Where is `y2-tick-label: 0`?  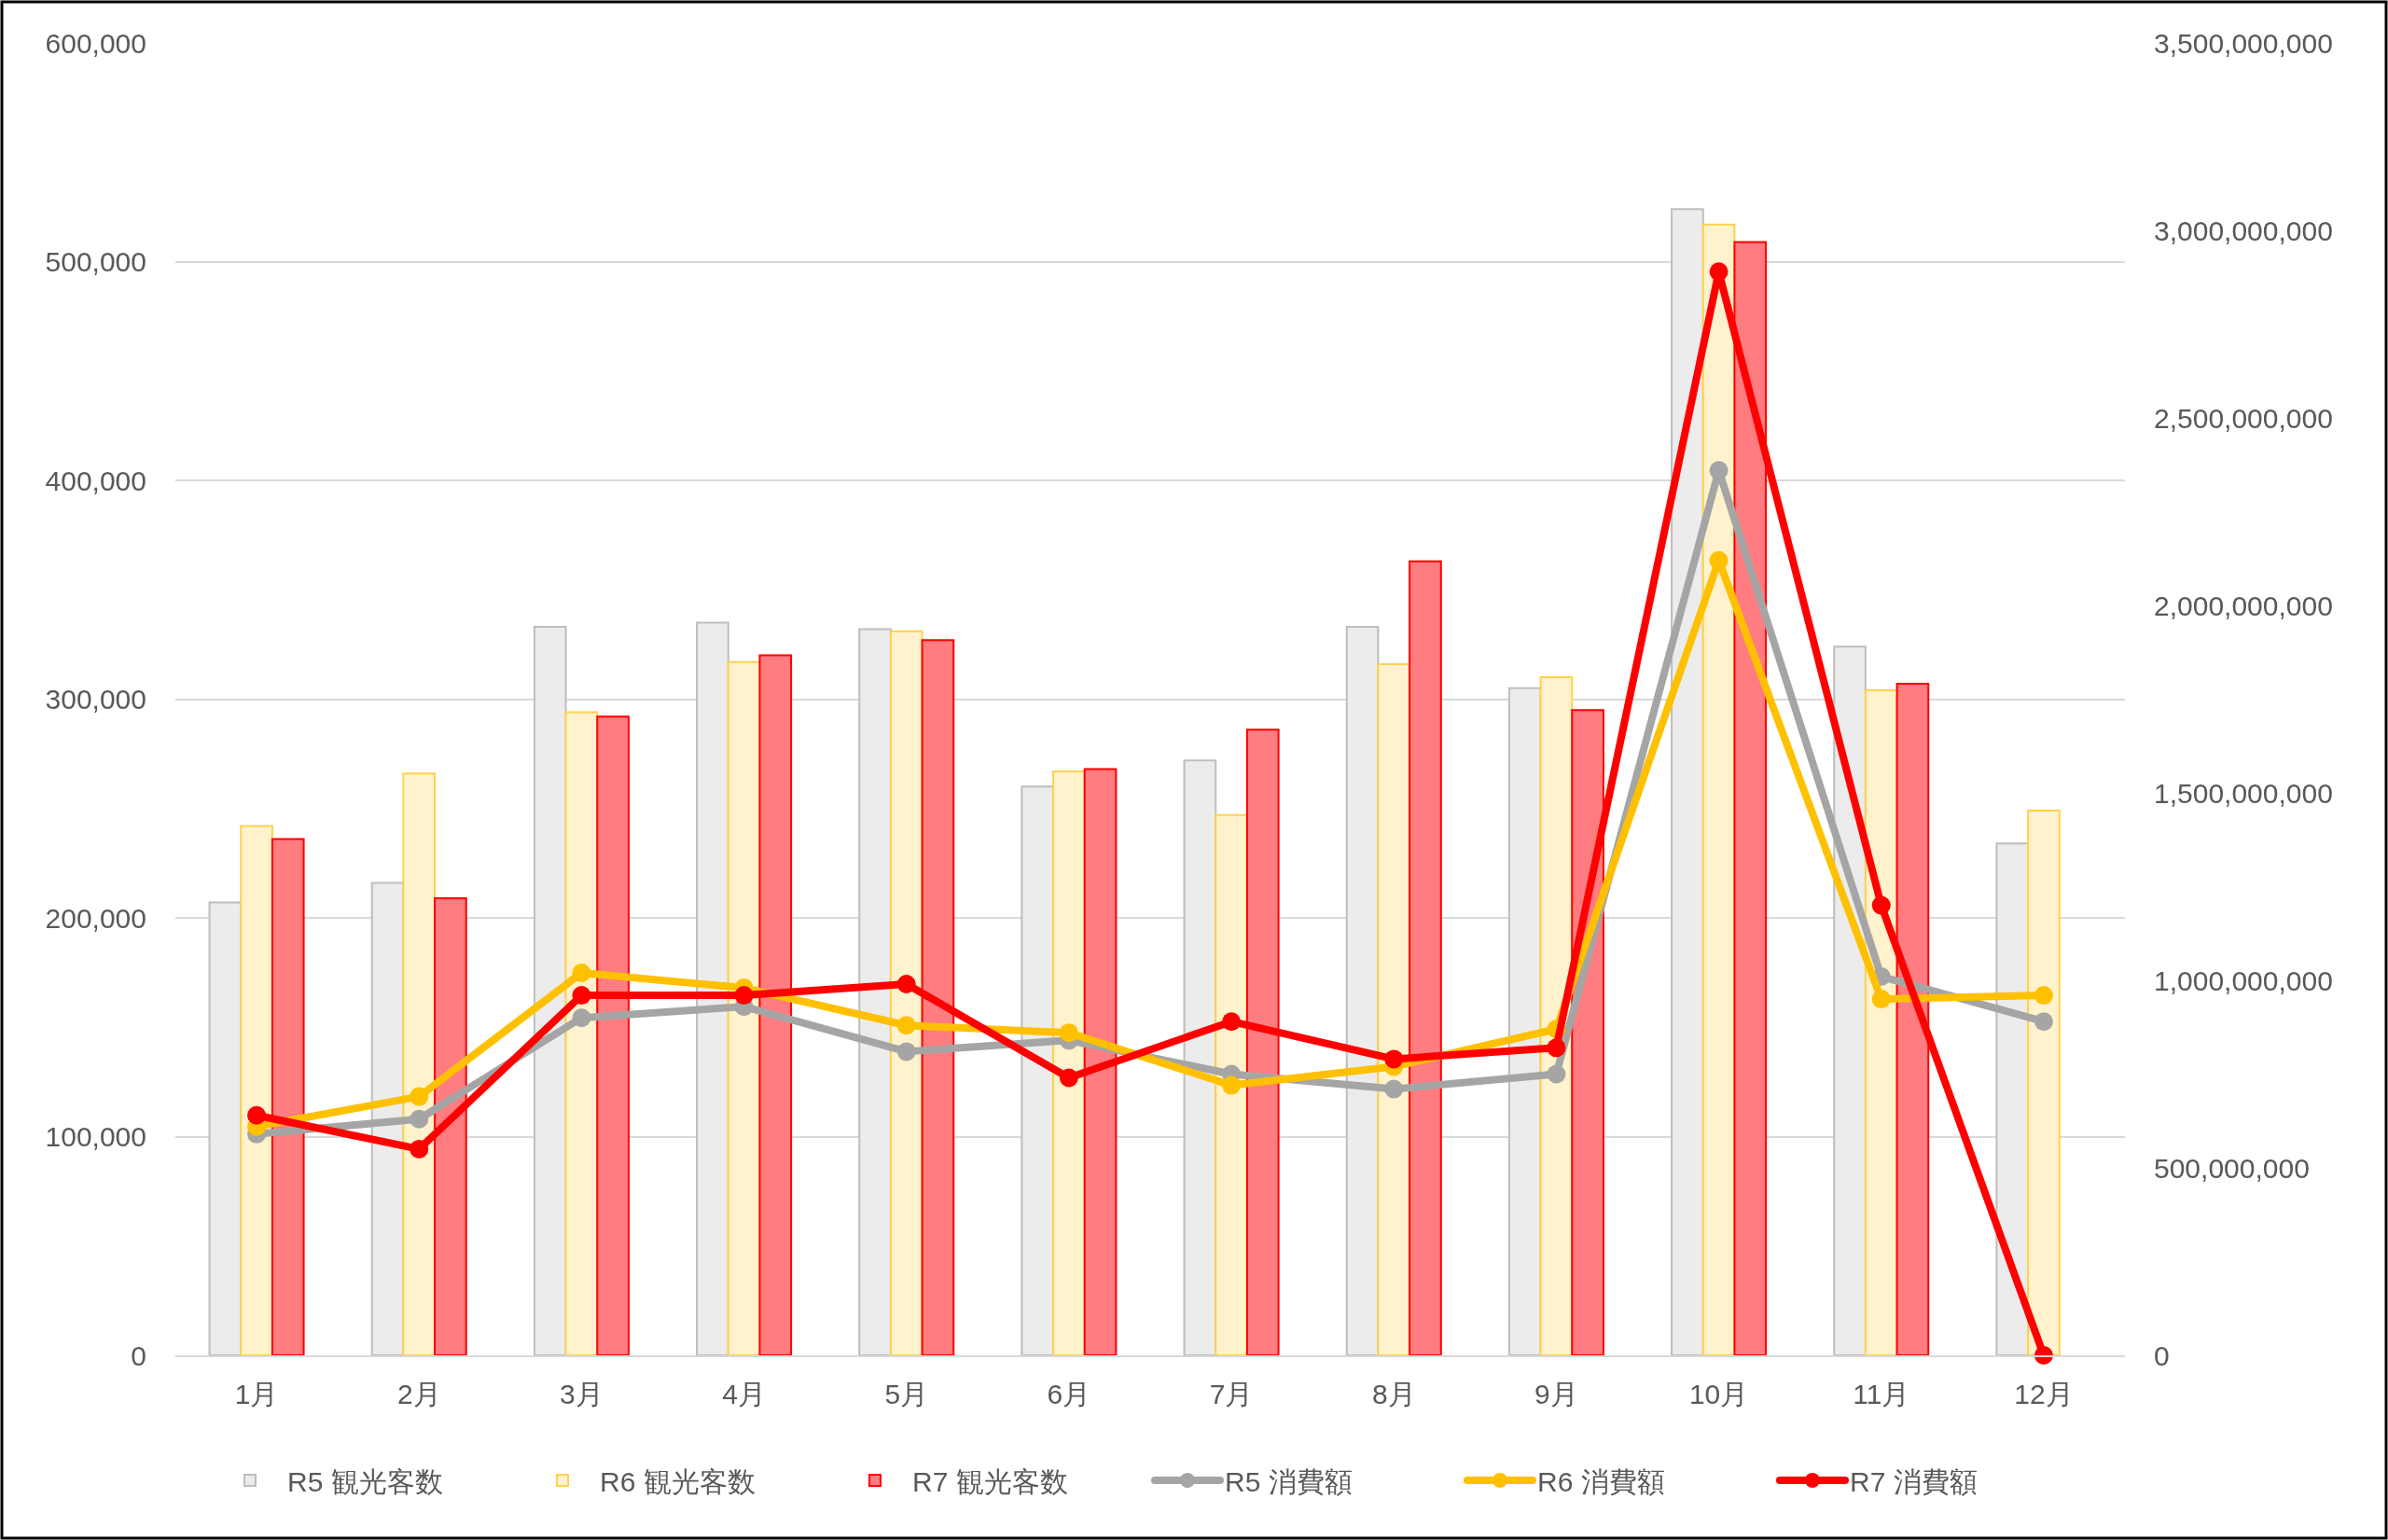
y2-tick-label: 0 is located at coordinates (2162, 1355).